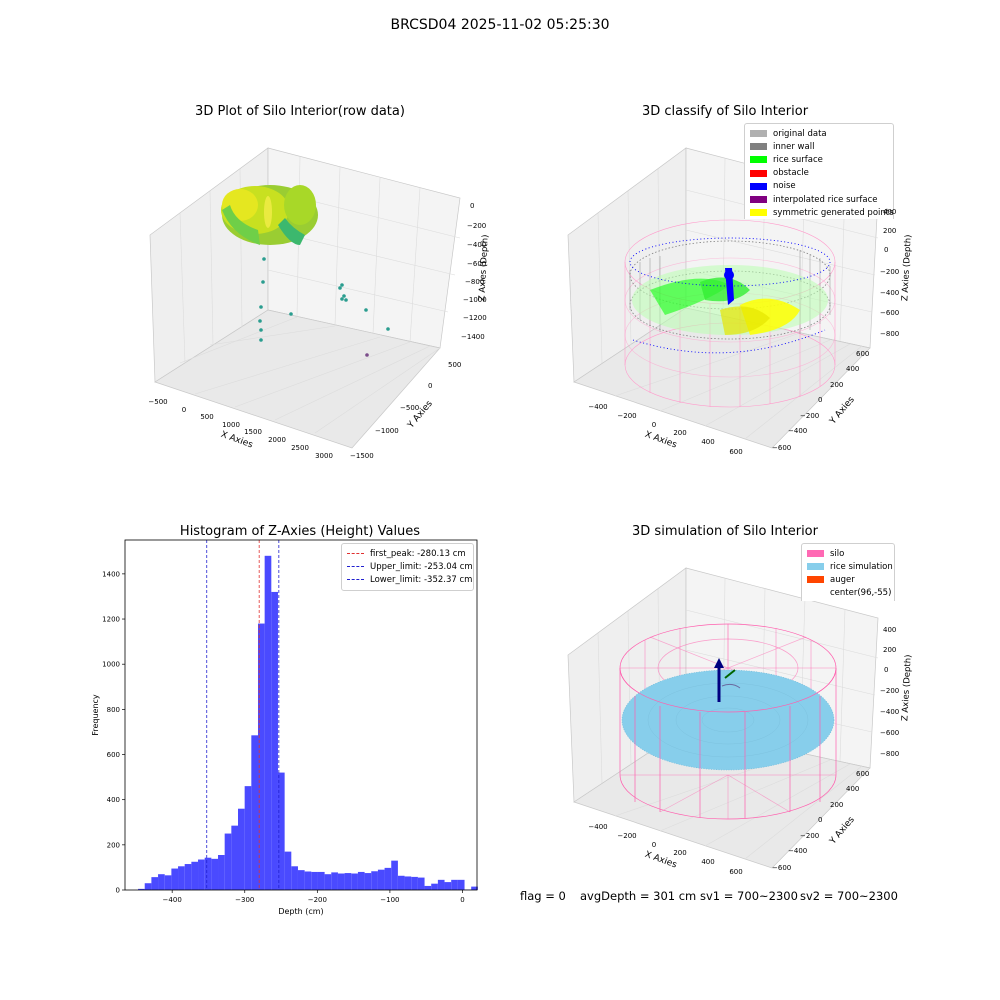 The height and width of the screenshot is (1000, 1000). What do you see at coordinates (781, 868) in the screenshot?
I see `simulation-ytick: −600` at bounding box center [781, 868].